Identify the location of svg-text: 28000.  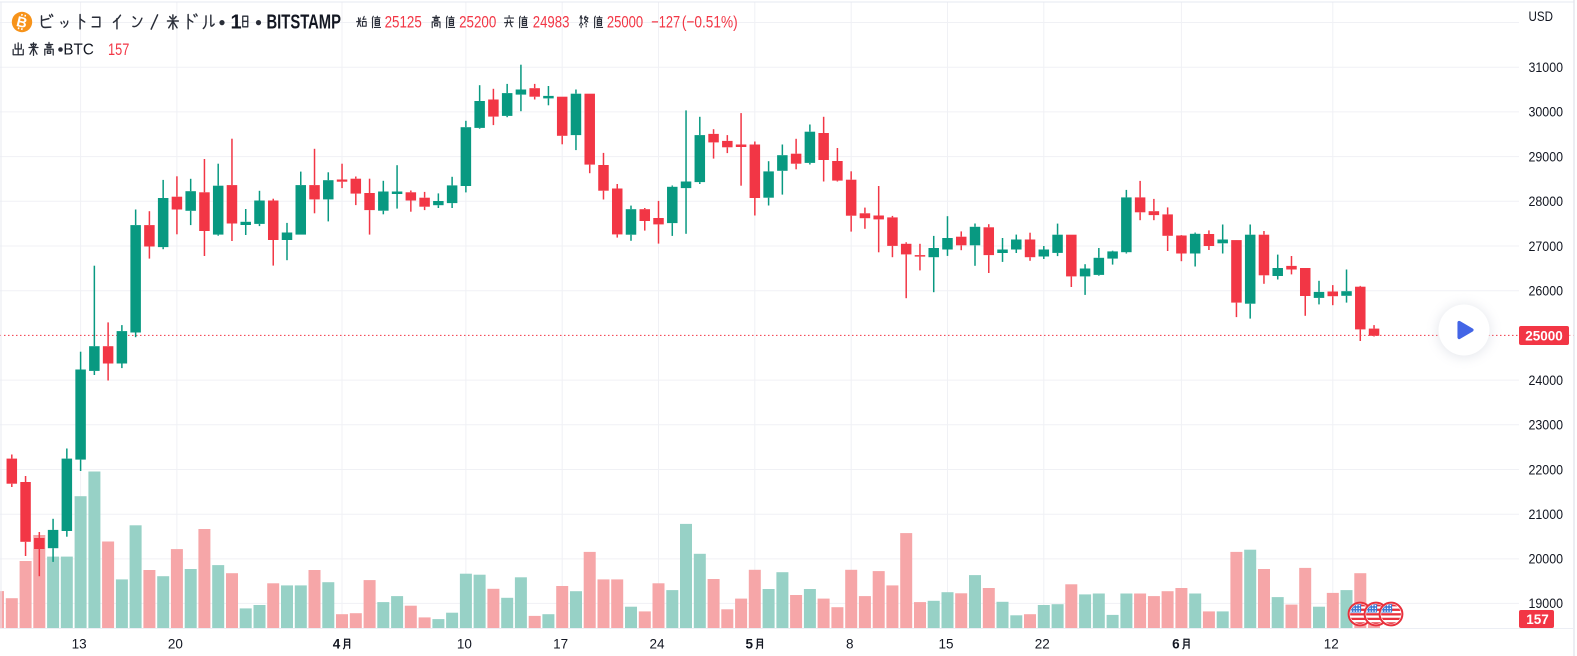
(1546, 201).